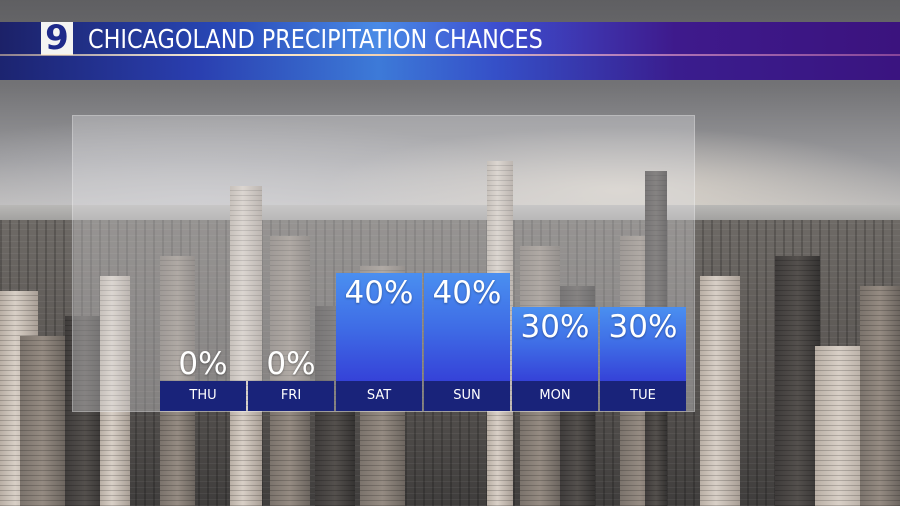 This screenshot has width=900, height=506. What do you see at coordinates (555, 396) in the screenshot?
I see `day-label: MON` at bounding box center [555, 396].